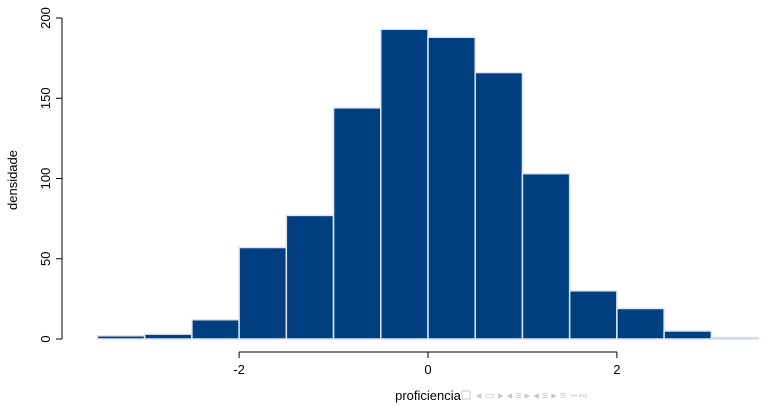 The width and height of the screenshot is (780, 406). Describe the element at coordinates (45, 18) in the screenshot. I see `y-tick-label: 200` at that location.